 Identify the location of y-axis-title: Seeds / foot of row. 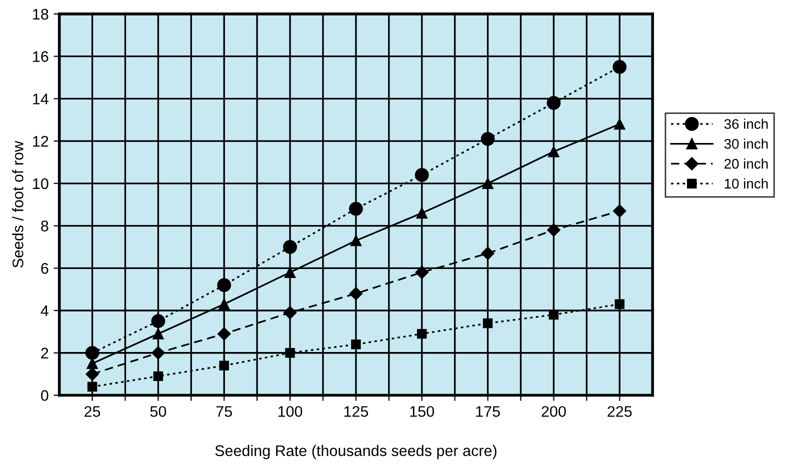
(18, 204).